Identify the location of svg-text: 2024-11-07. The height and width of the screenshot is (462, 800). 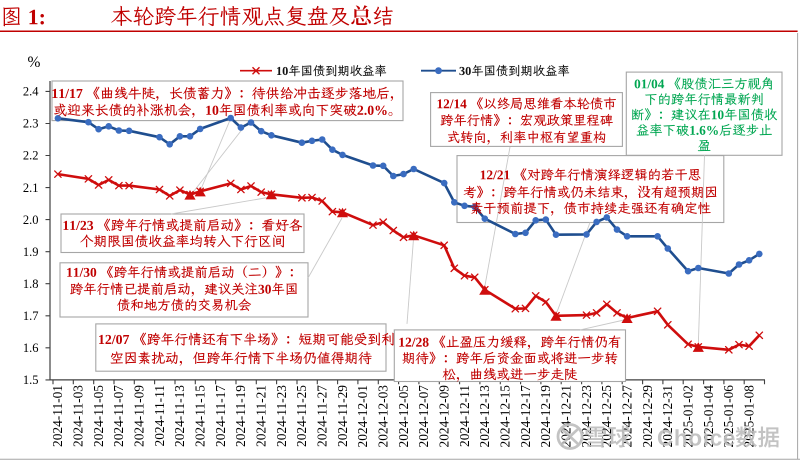
(118, 416).